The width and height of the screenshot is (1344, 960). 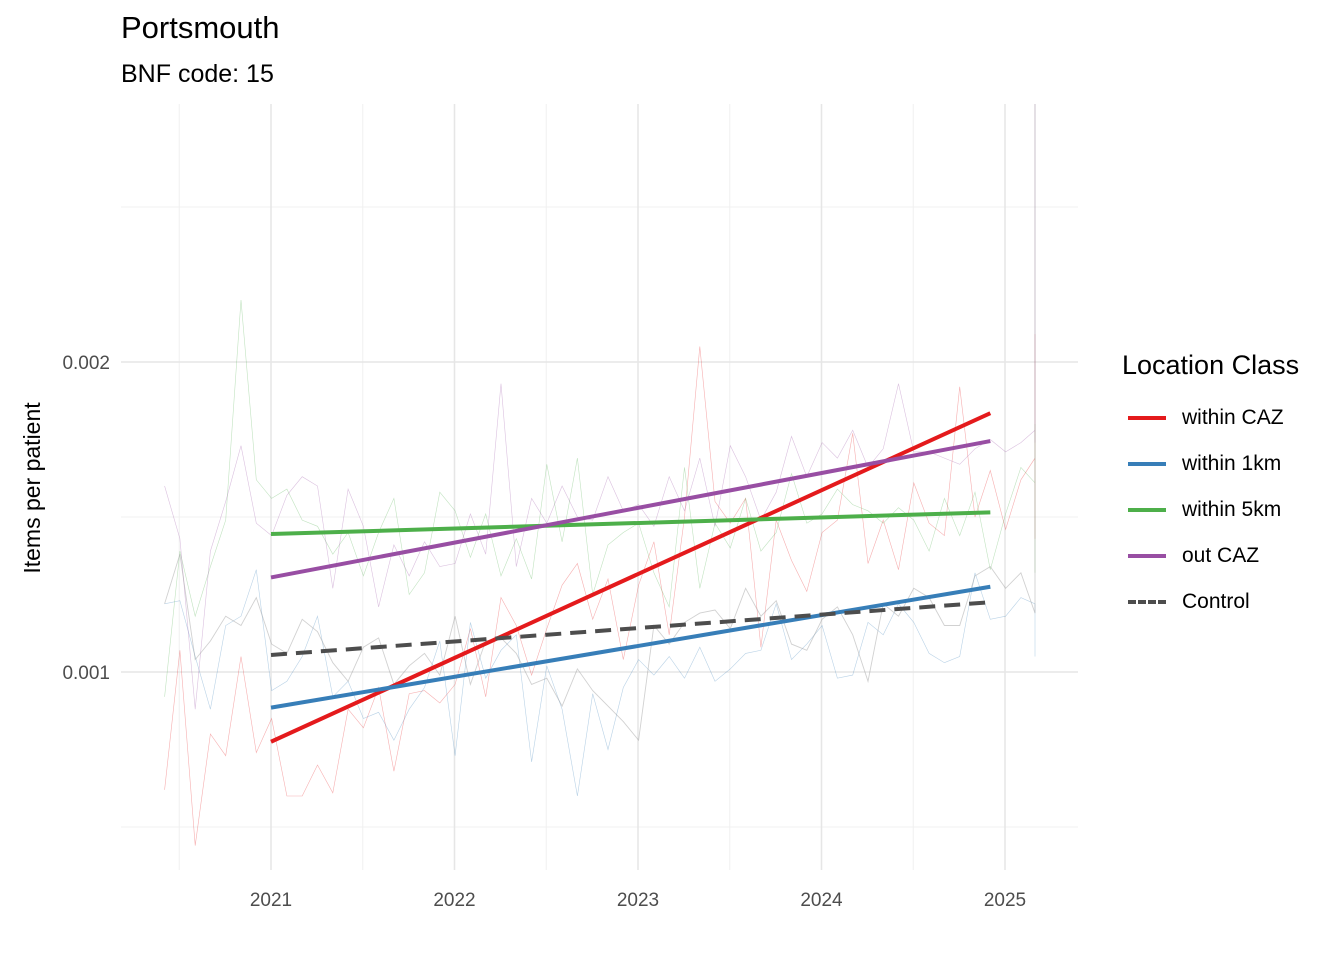 What do you see at coordinates (1005, 900) in the screenshot?
I see `x-tick-label: 2025` at bounding box center [1005, 900].